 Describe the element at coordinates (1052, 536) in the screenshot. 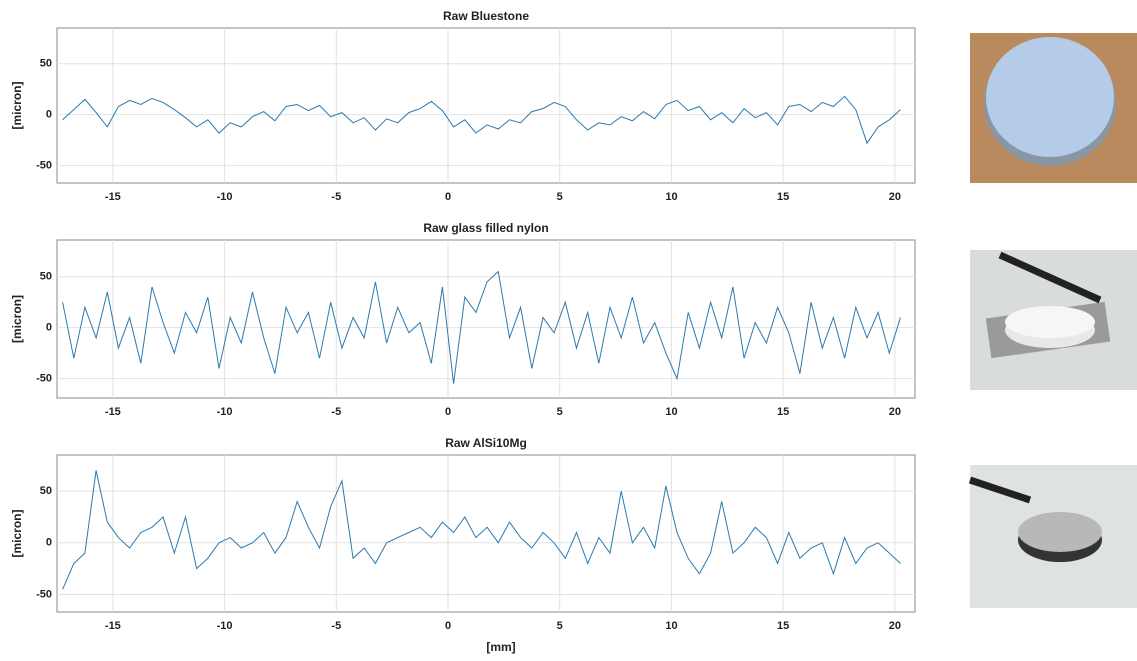

I see `photo-alsi10mg` at that location.